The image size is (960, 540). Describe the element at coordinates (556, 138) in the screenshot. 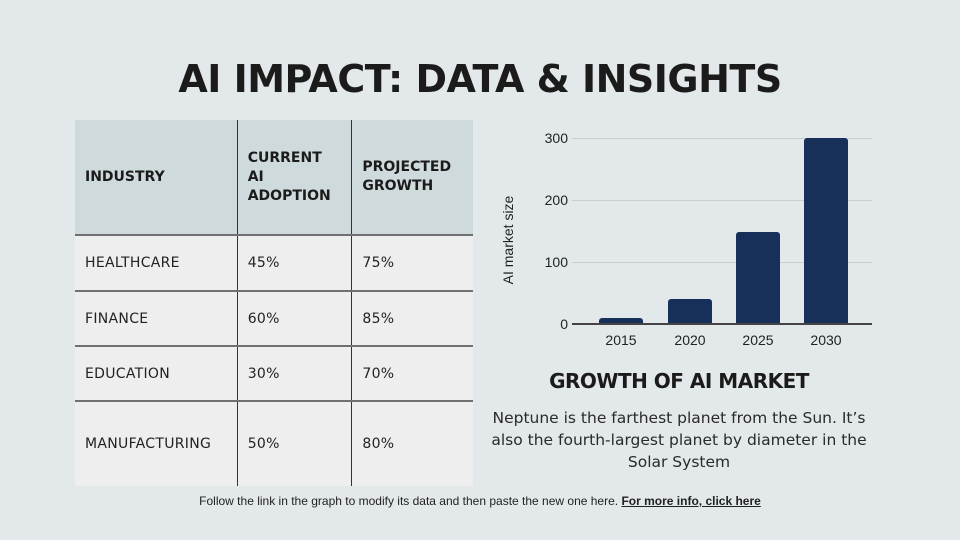

I see `y-tick-300: 300` at that location.